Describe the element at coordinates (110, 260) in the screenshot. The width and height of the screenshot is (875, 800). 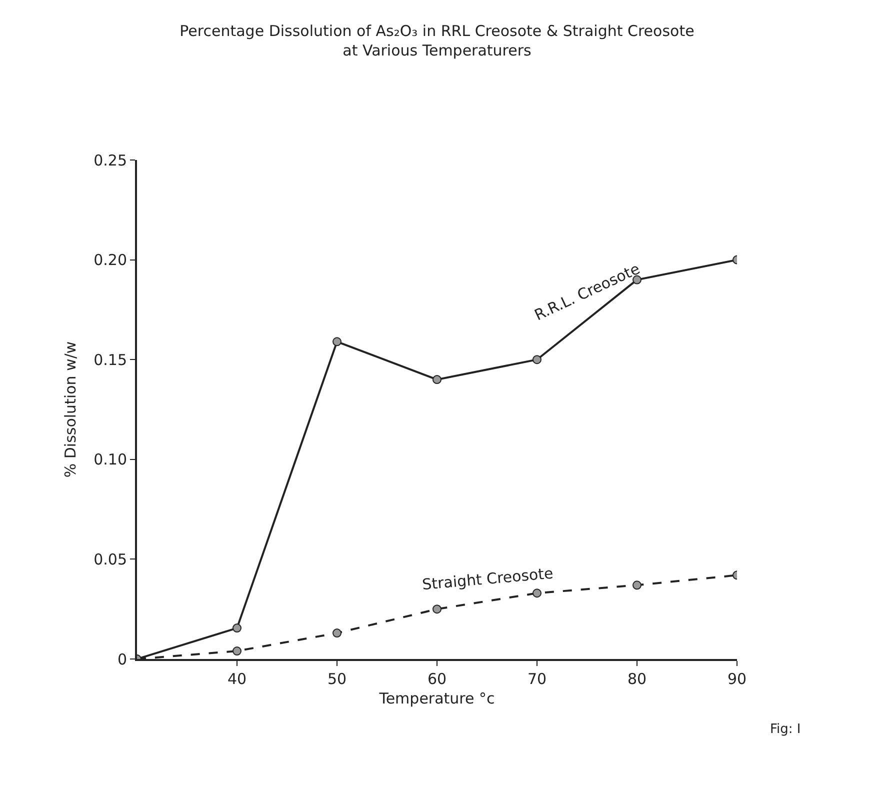
I see `y-tick-label: 0.20` at that location.